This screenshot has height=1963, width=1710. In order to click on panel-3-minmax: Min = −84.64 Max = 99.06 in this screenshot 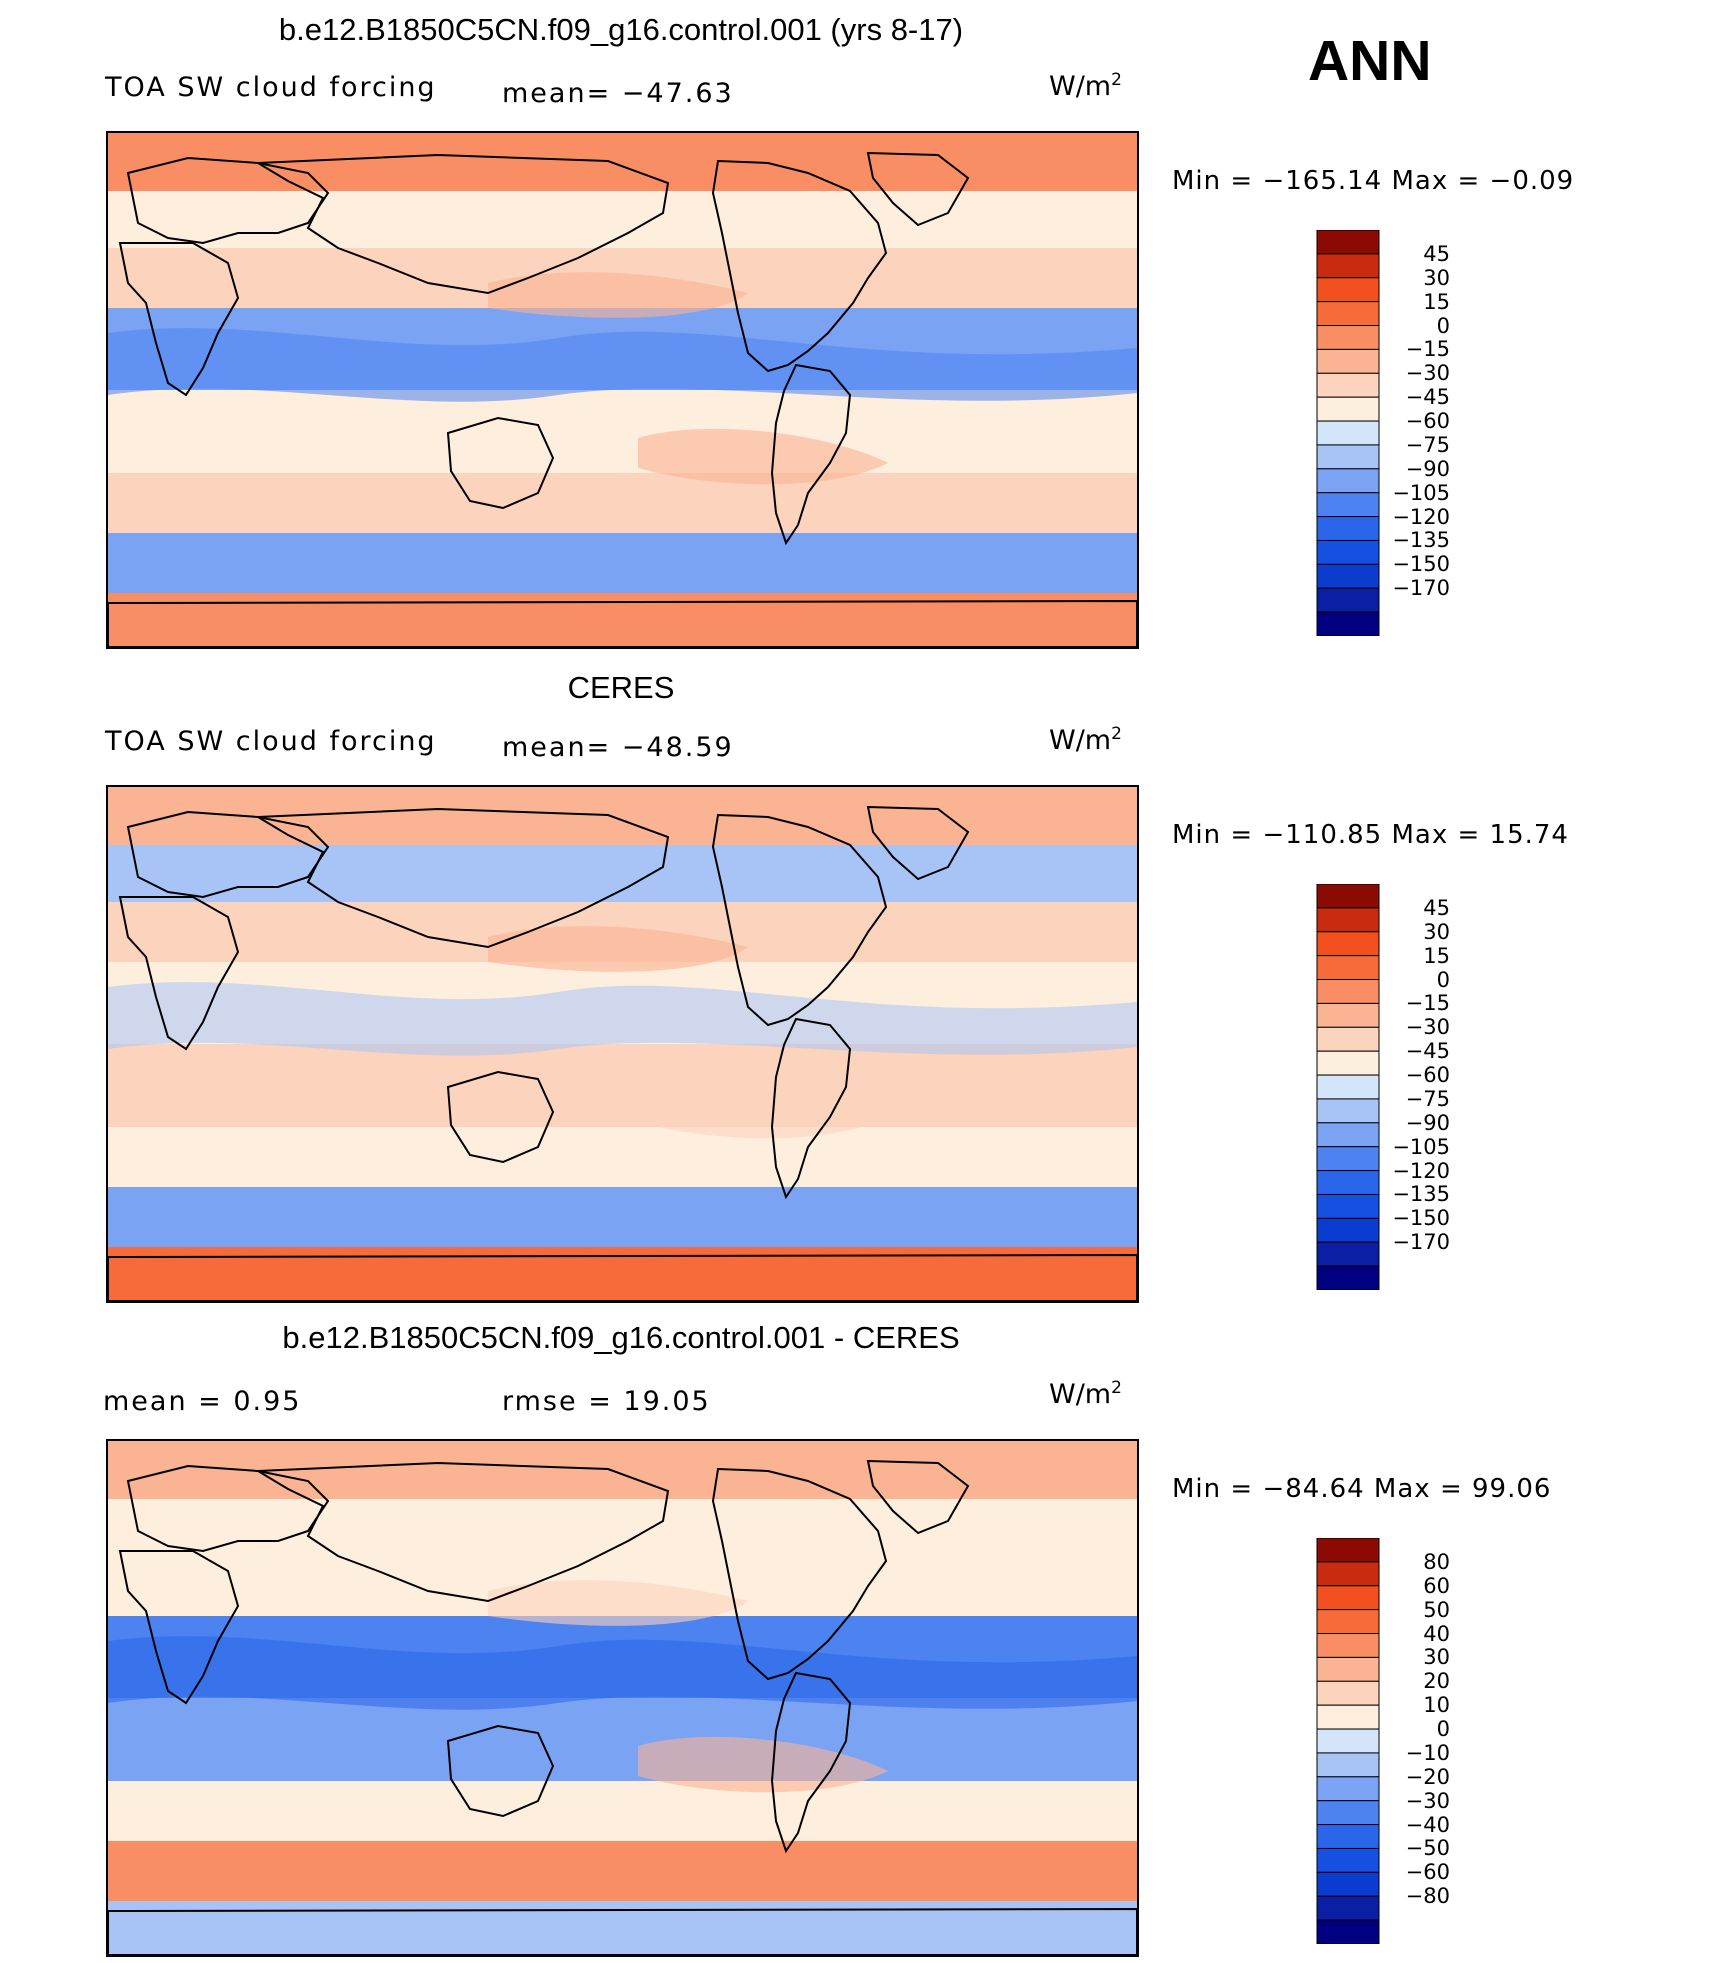, I will do `click(1362, 1489)`.